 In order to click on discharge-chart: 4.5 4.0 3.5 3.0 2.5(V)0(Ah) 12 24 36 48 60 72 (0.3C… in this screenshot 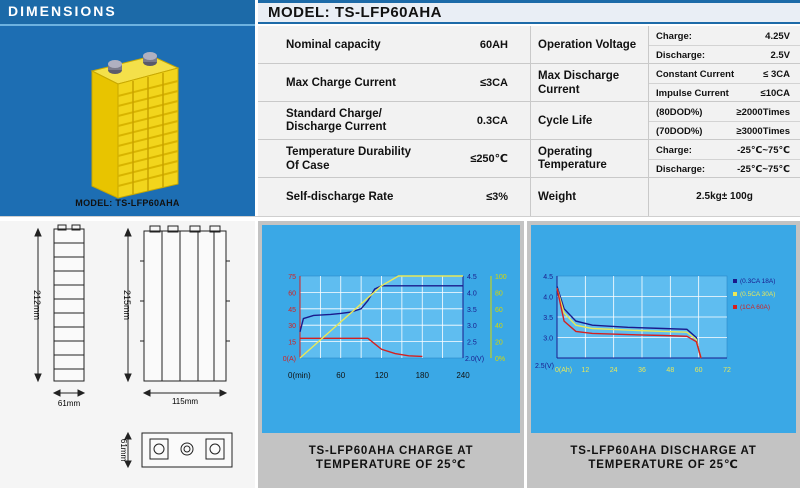, I will do `click(663, 329)`.